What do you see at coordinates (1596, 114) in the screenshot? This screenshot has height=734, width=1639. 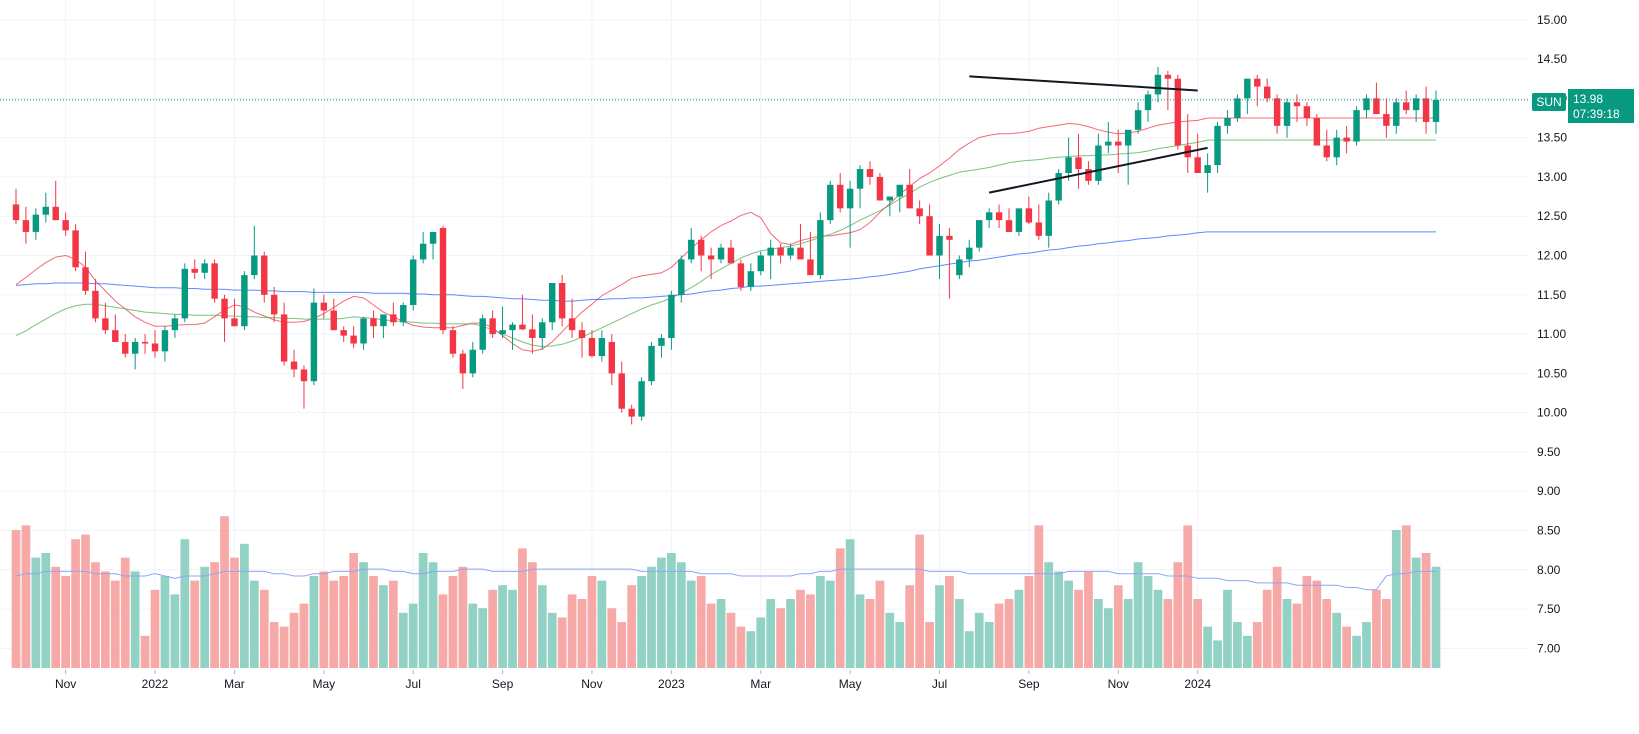 I see `countdown-label: 07:39:18` at bounding box center [1596, 114].